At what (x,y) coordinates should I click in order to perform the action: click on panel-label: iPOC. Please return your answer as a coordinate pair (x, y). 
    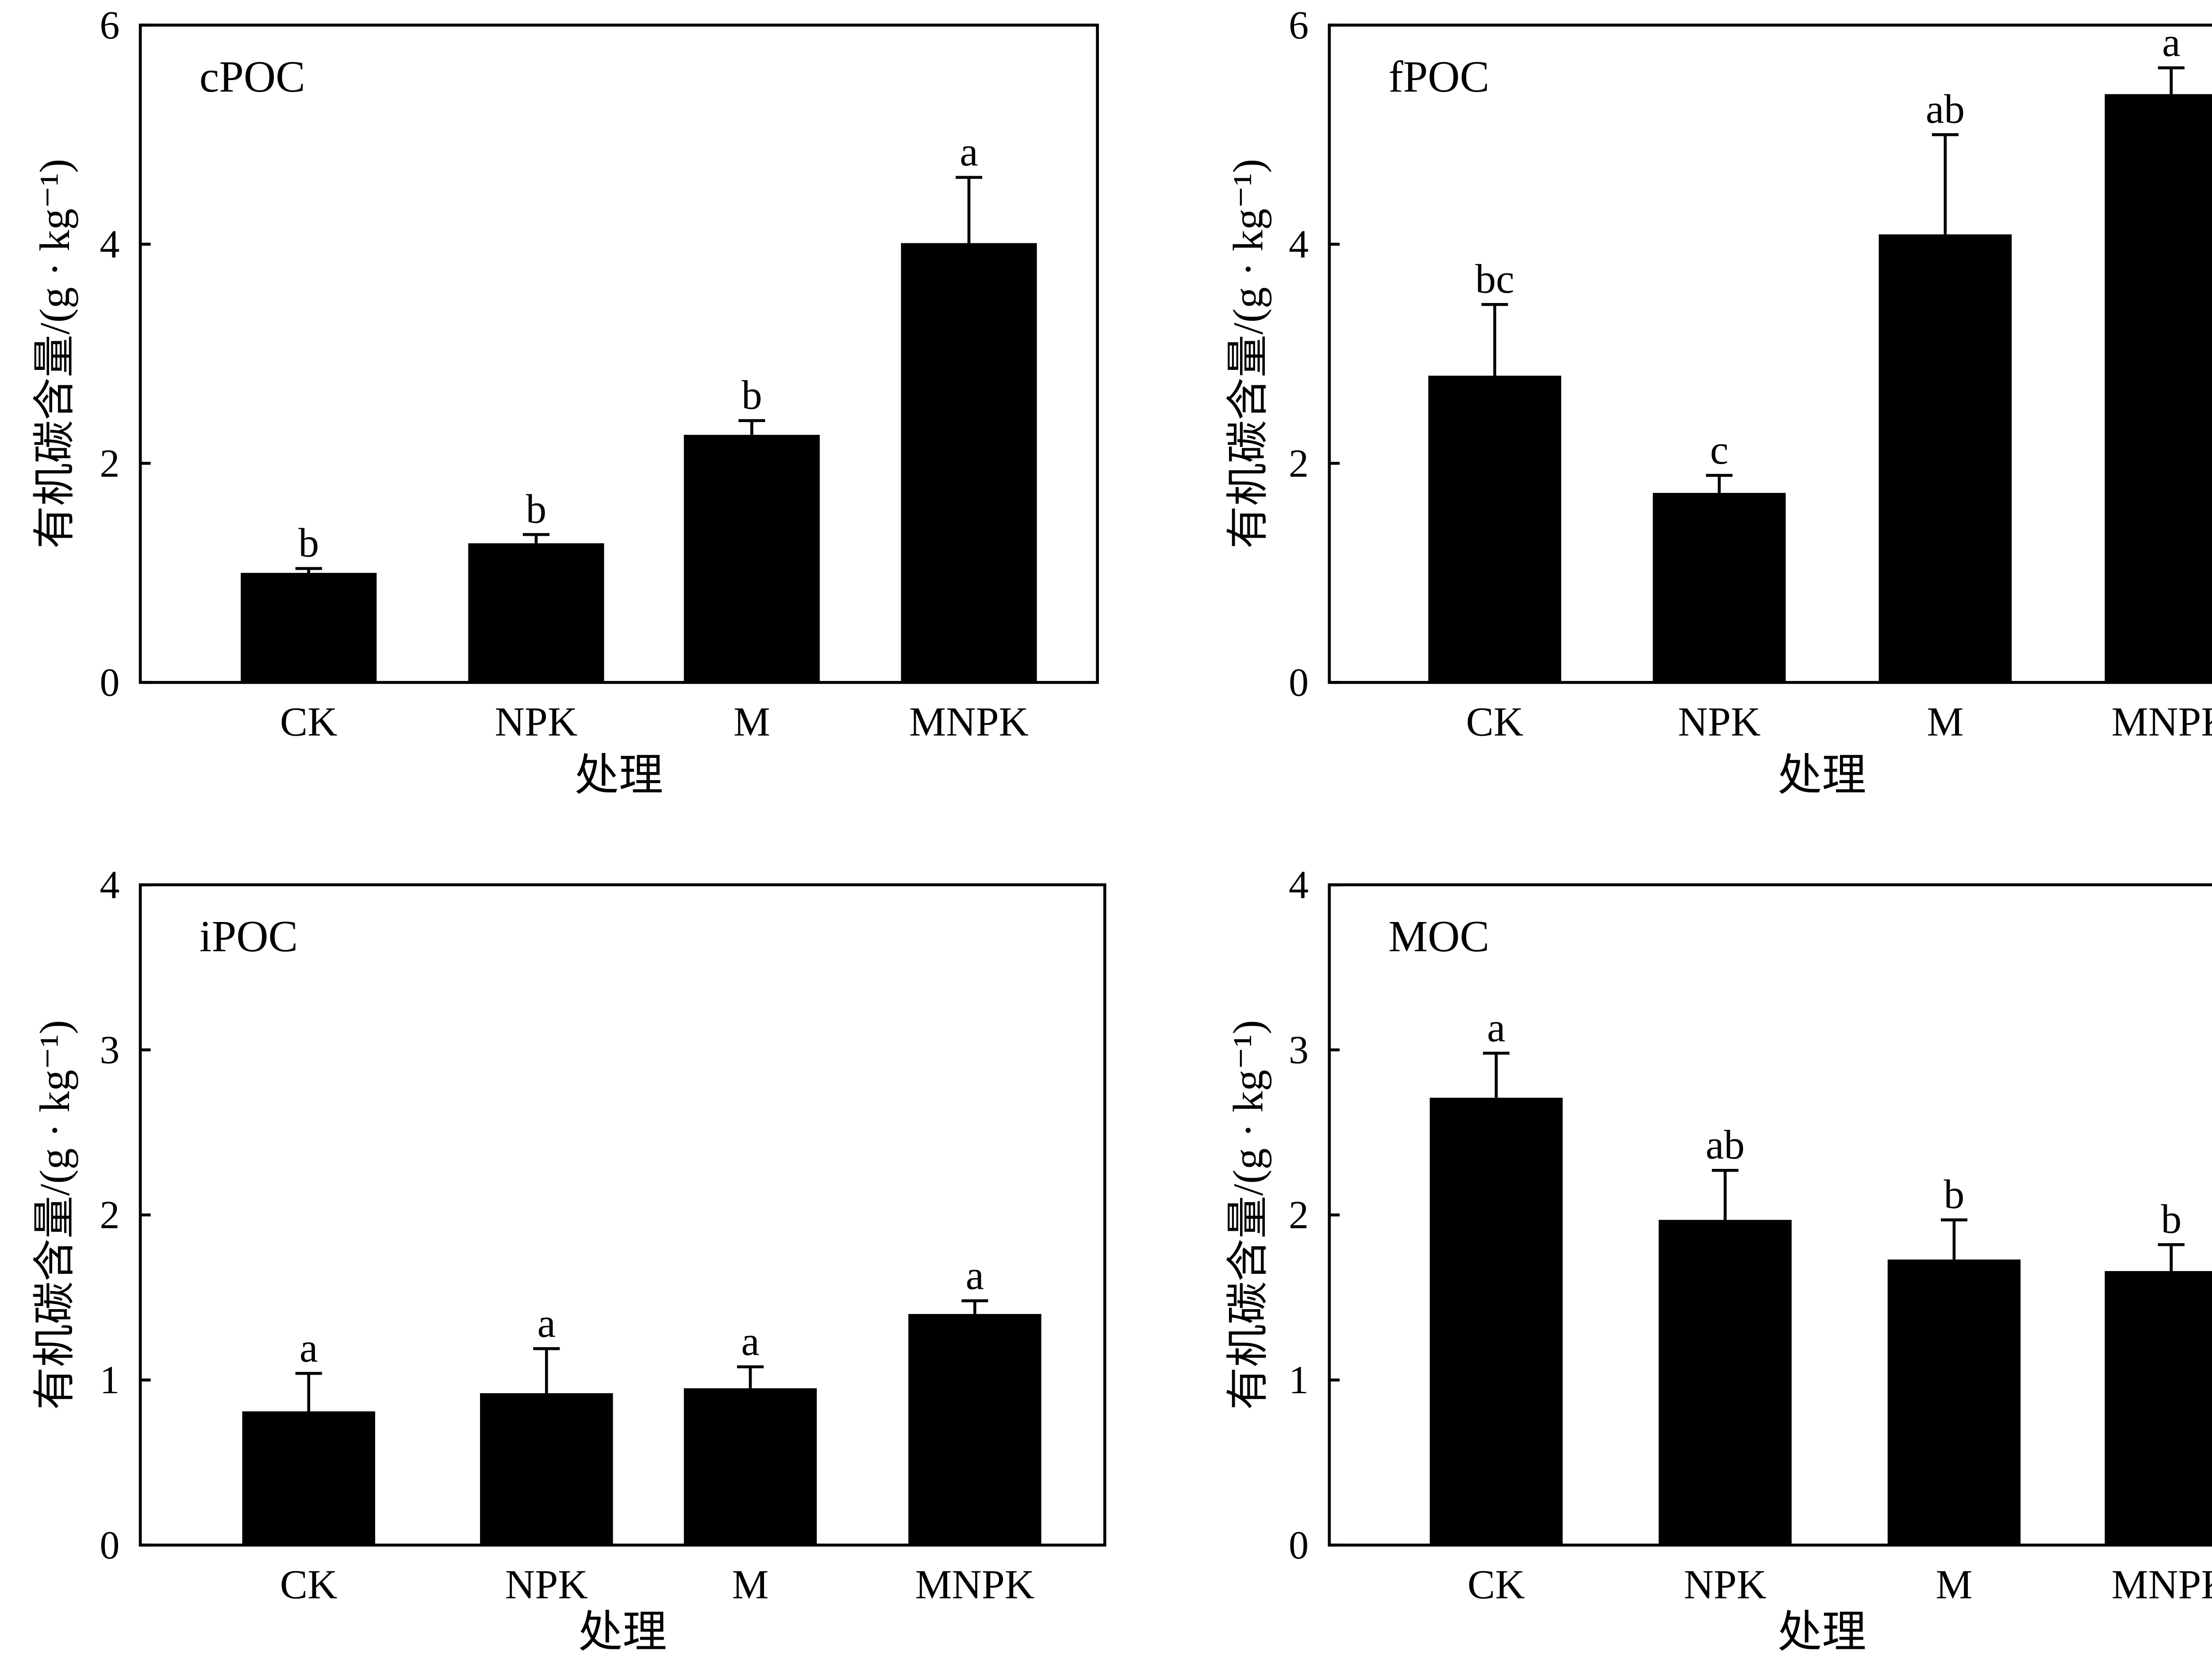
    Looking at the image, I should click on (249, 936).